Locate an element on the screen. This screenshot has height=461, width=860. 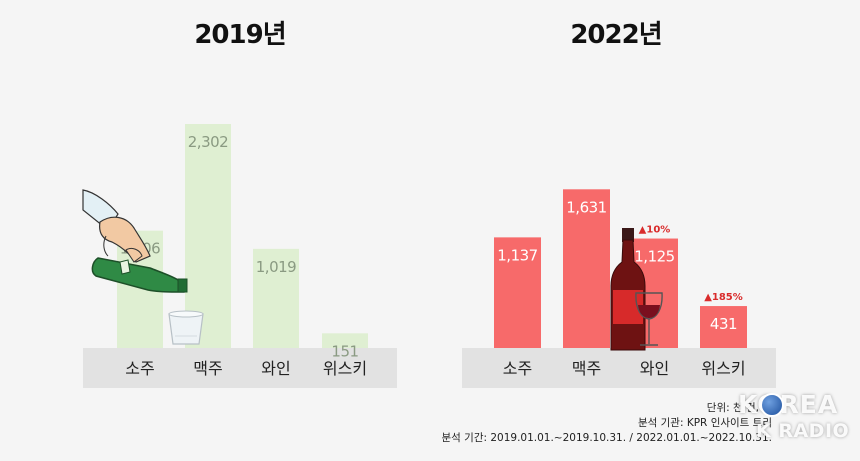
category-label-2022-2: 와인 is located at coordinates (654, 368).